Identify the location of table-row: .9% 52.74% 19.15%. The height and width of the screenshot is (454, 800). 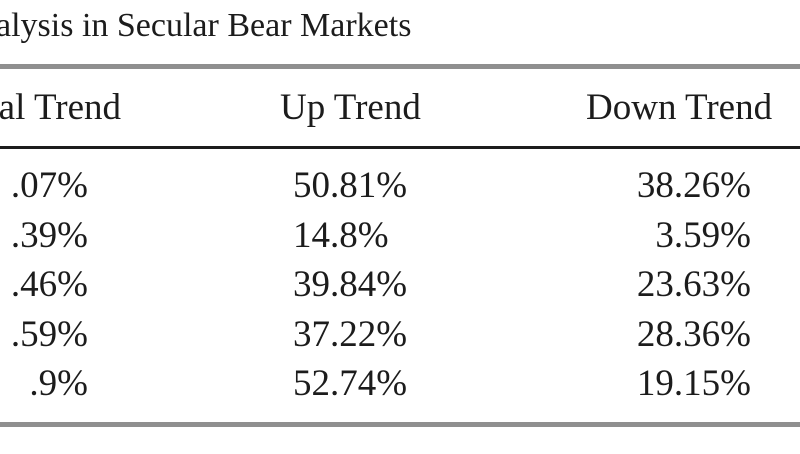
(400, 387).